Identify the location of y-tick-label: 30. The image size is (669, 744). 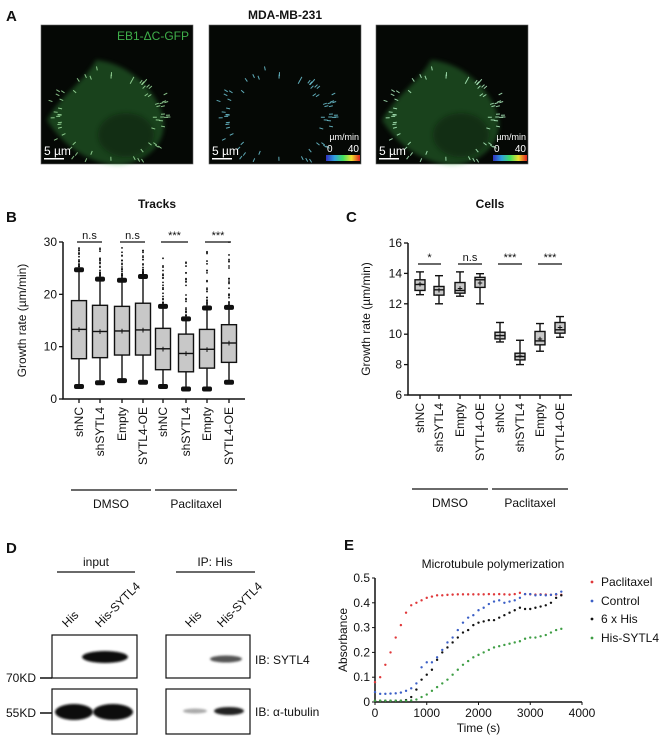
(51, 242).